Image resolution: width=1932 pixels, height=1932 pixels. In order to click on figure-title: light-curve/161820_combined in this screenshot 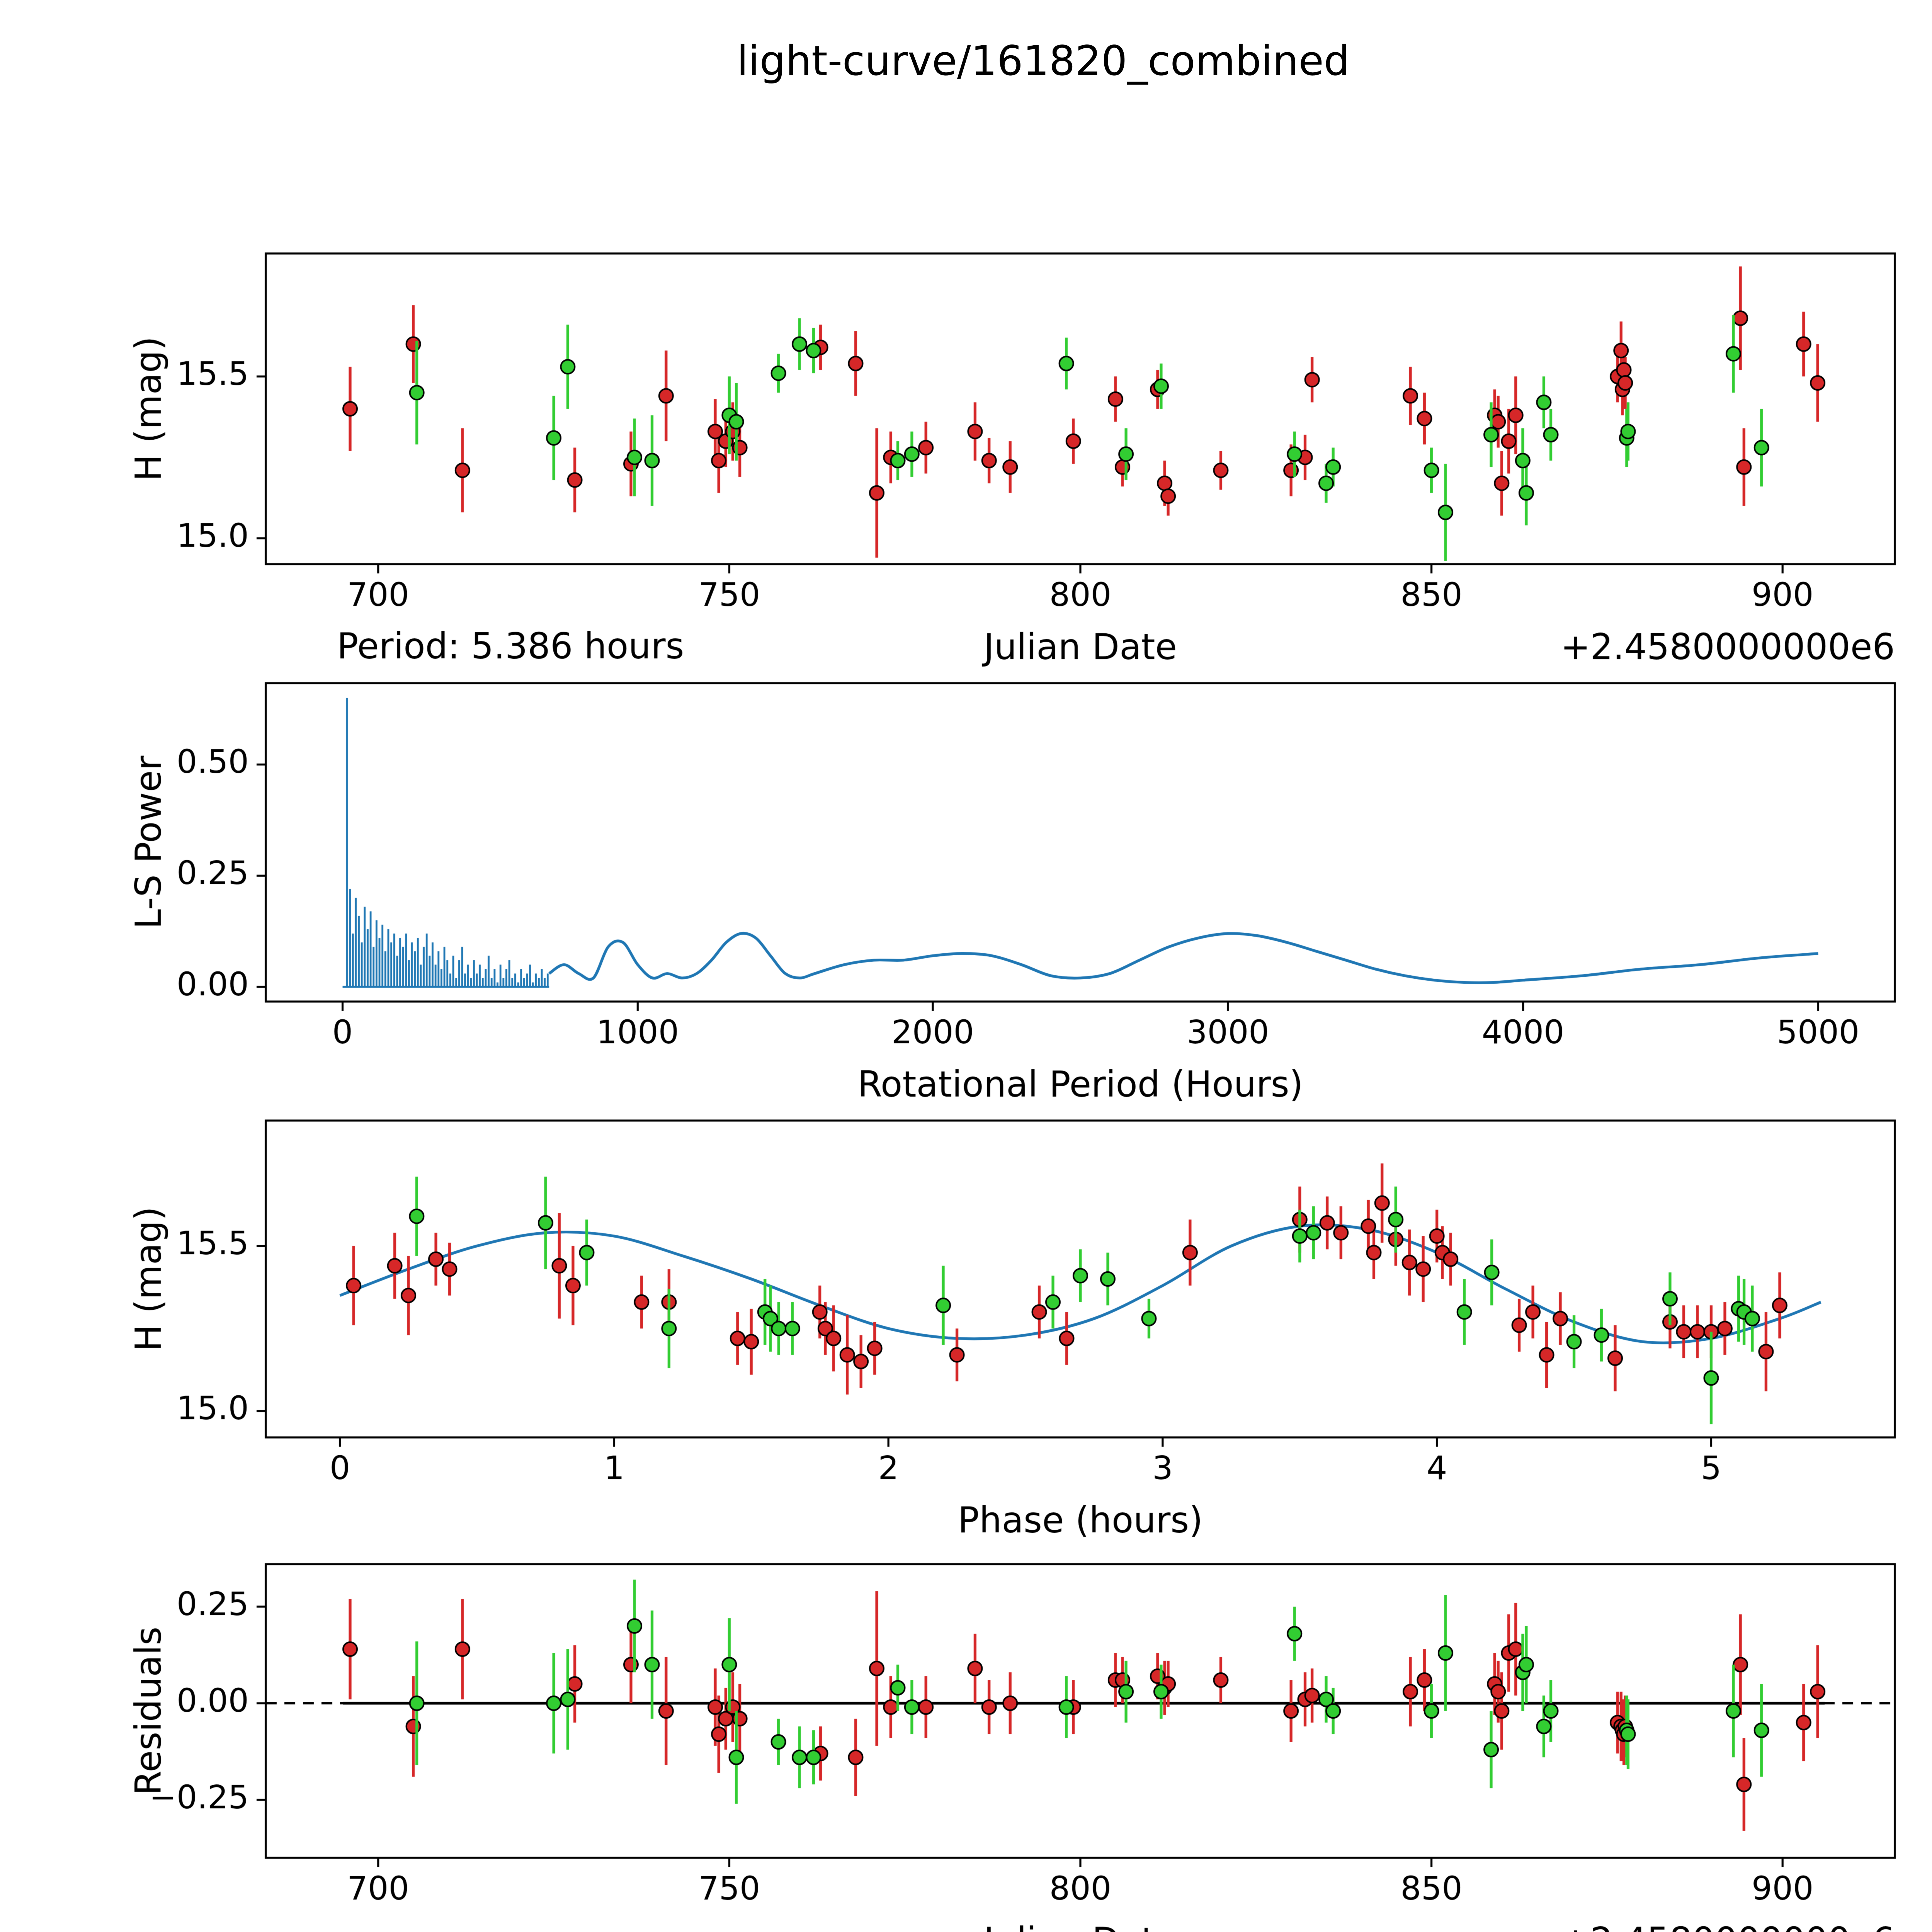, I will do `click(1043, 61)`.